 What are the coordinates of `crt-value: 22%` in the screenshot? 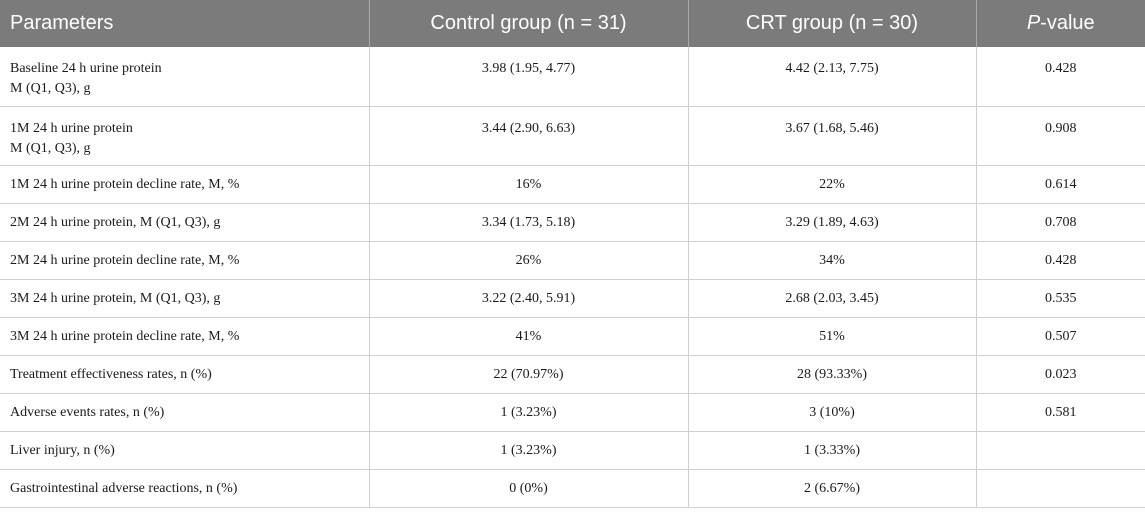 It's located at (832, 184).